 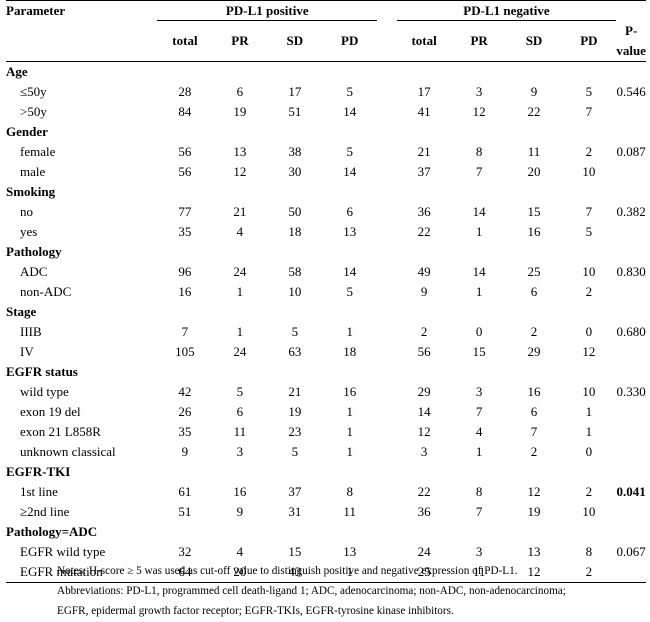 I want to click on cell-value: 63, so click(x=295, y=351).